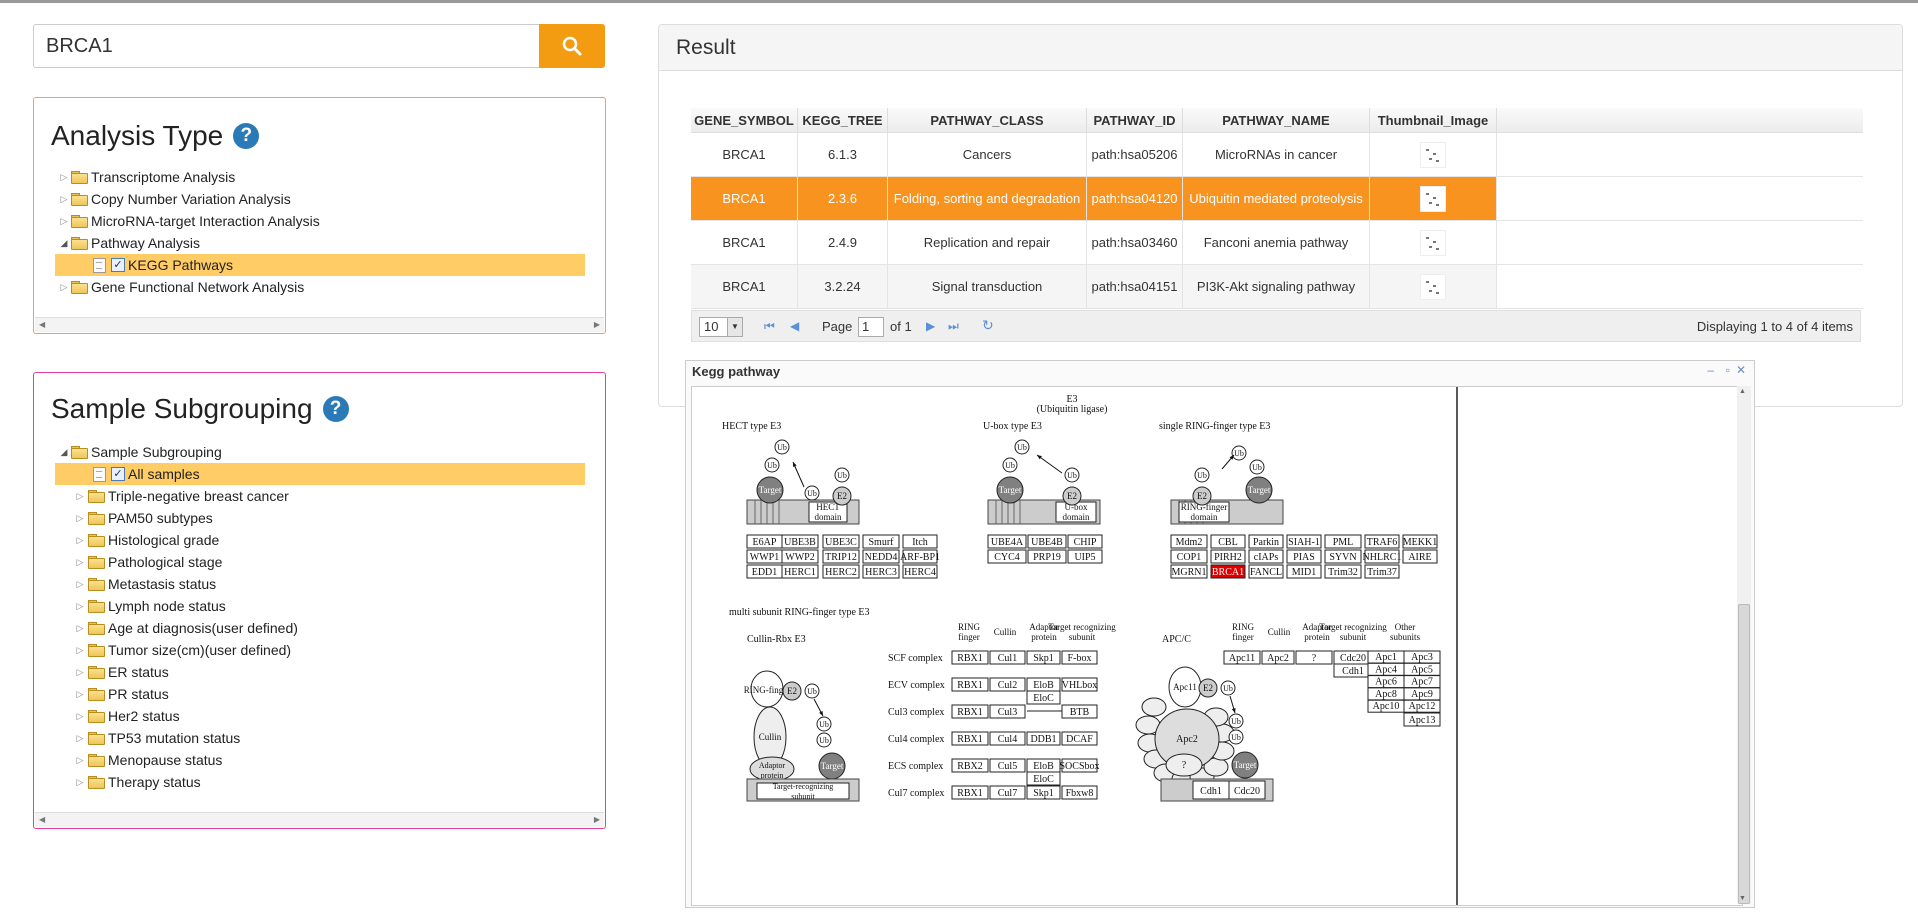 Image resolution: width=1918 pixels, height=923 pixels. Describe the element at coordinates (320, 496) in the screenshot. I see `tree-item-subgroup: ▷ Triple-negative breast cancer` at that location.